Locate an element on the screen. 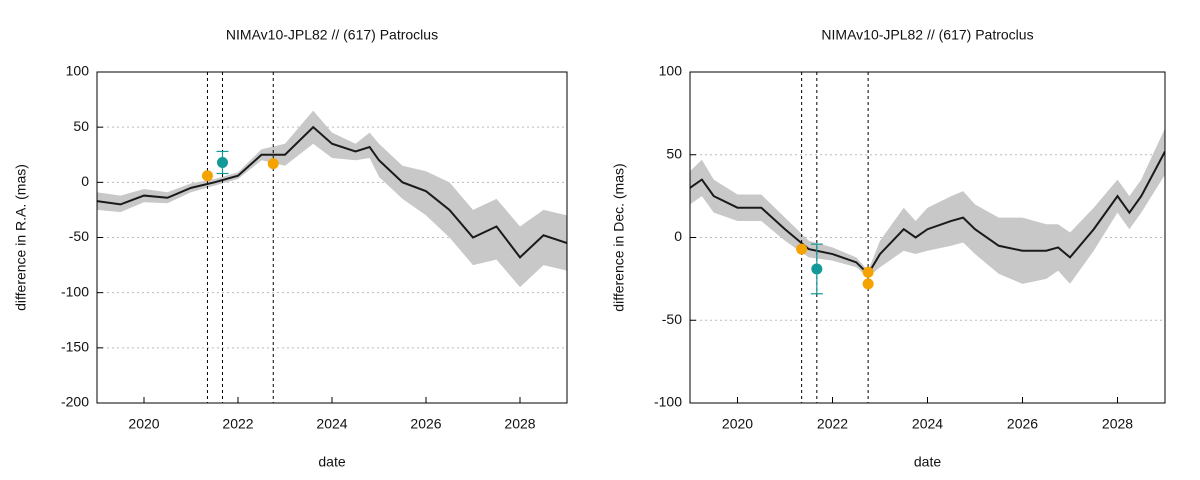  y-tick-label: -150 is located at coordinates (75, 347).